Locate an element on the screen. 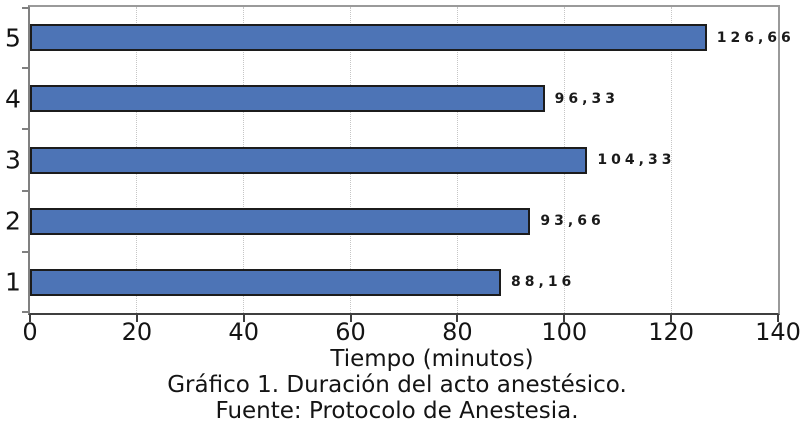 This screenshot has height=426, width=800. bar-value-label: 96,33 is located at coordinates (586, 98).